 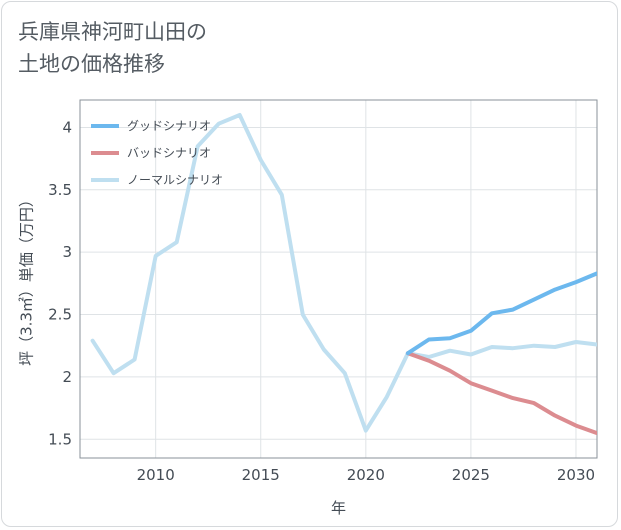 I want to click on y-tick-label: 2, so click(x=67, y=377).